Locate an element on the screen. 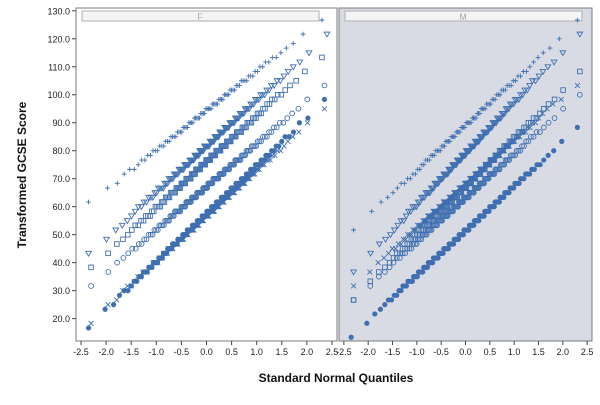 Image resolution: width=600 pixels, height=405 pixels. y-tick-label: 40.0 is located at coordinates (61, 263).